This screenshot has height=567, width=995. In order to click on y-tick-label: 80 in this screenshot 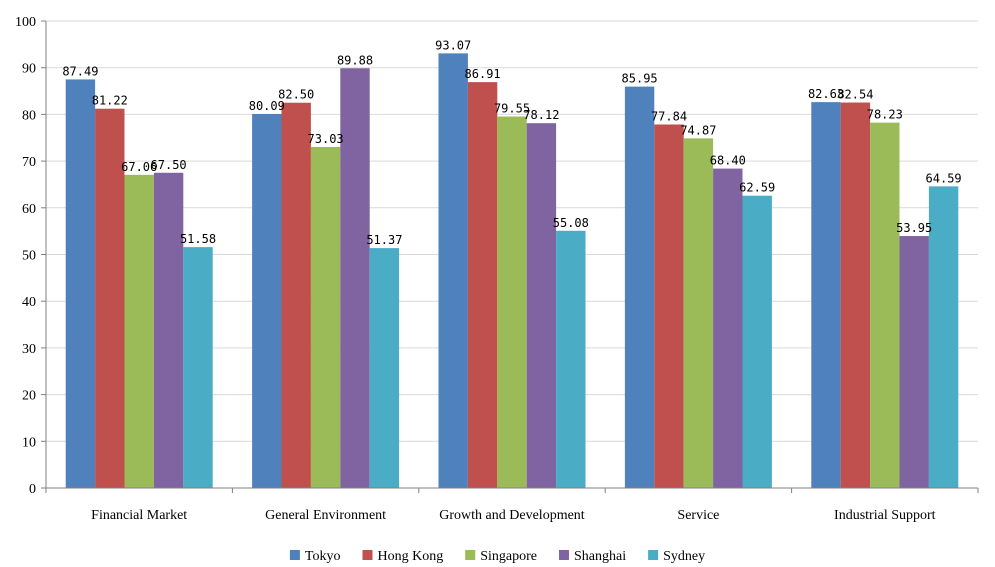, I will do `click(29, 115)`.